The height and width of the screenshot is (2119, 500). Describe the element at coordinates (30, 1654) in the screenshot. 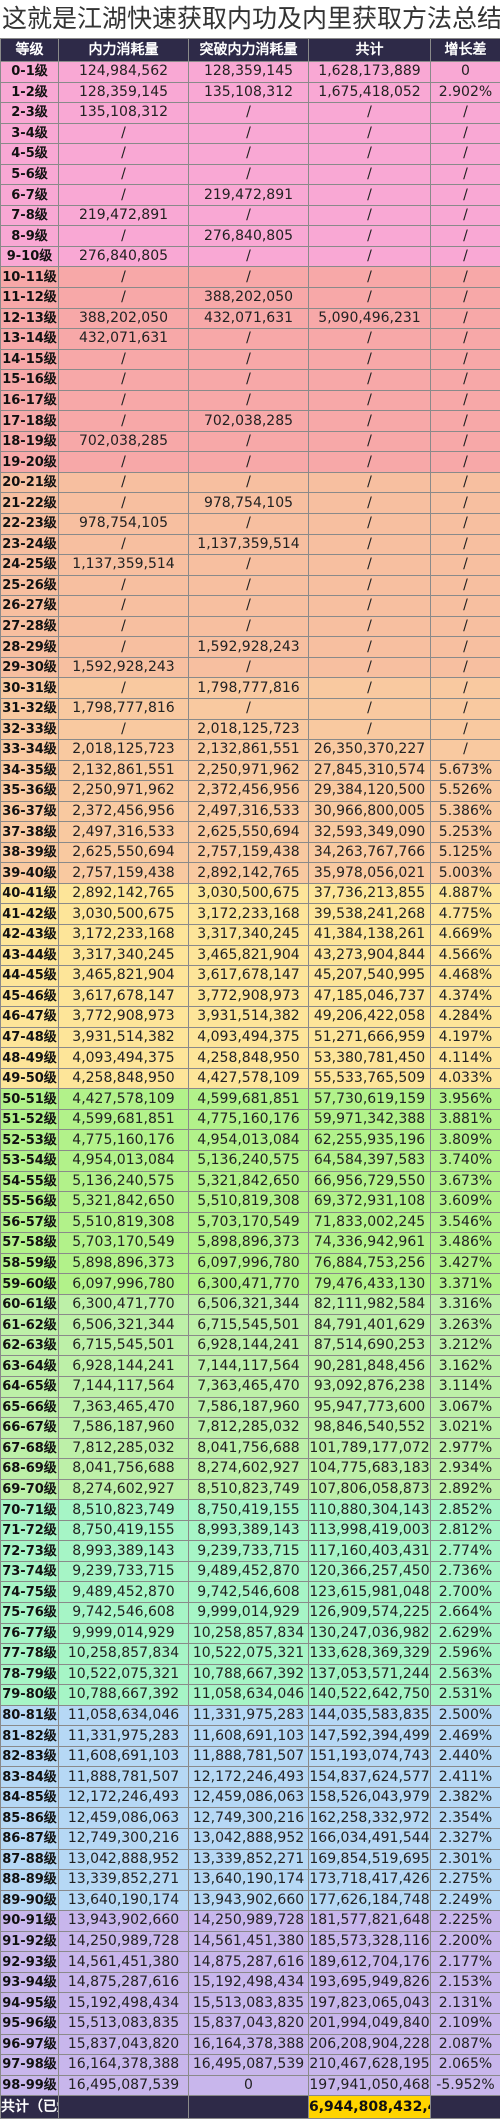

I see `cell-level: 77-78级` at that location.